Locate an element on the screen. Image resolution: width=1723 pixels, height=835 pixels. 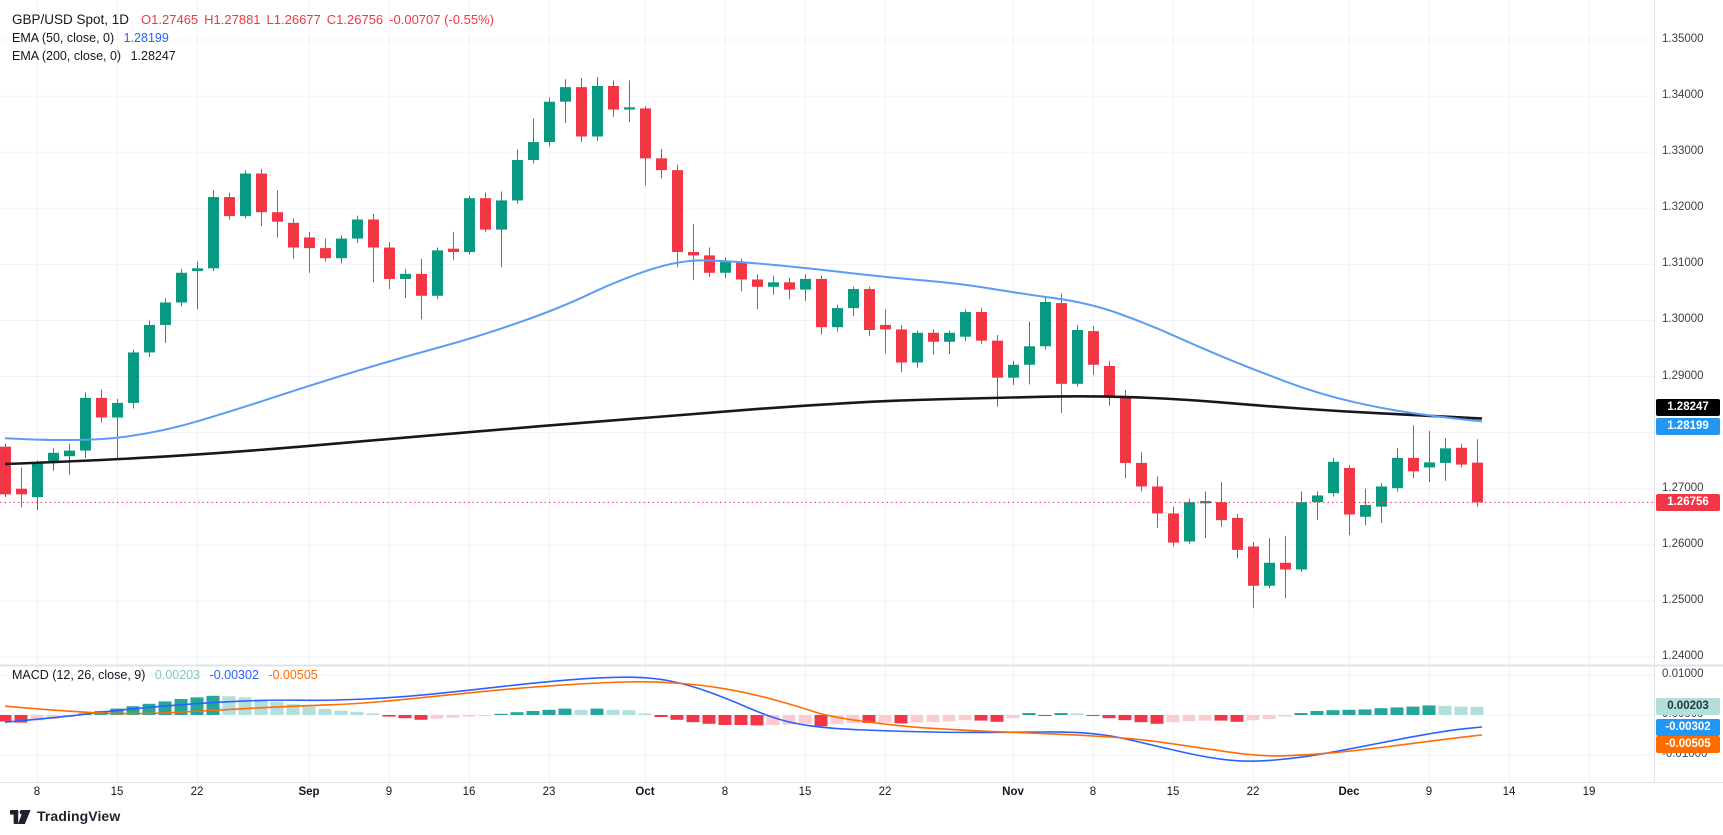
time-axis-label: 9 is located at coordinates (1429, 792).